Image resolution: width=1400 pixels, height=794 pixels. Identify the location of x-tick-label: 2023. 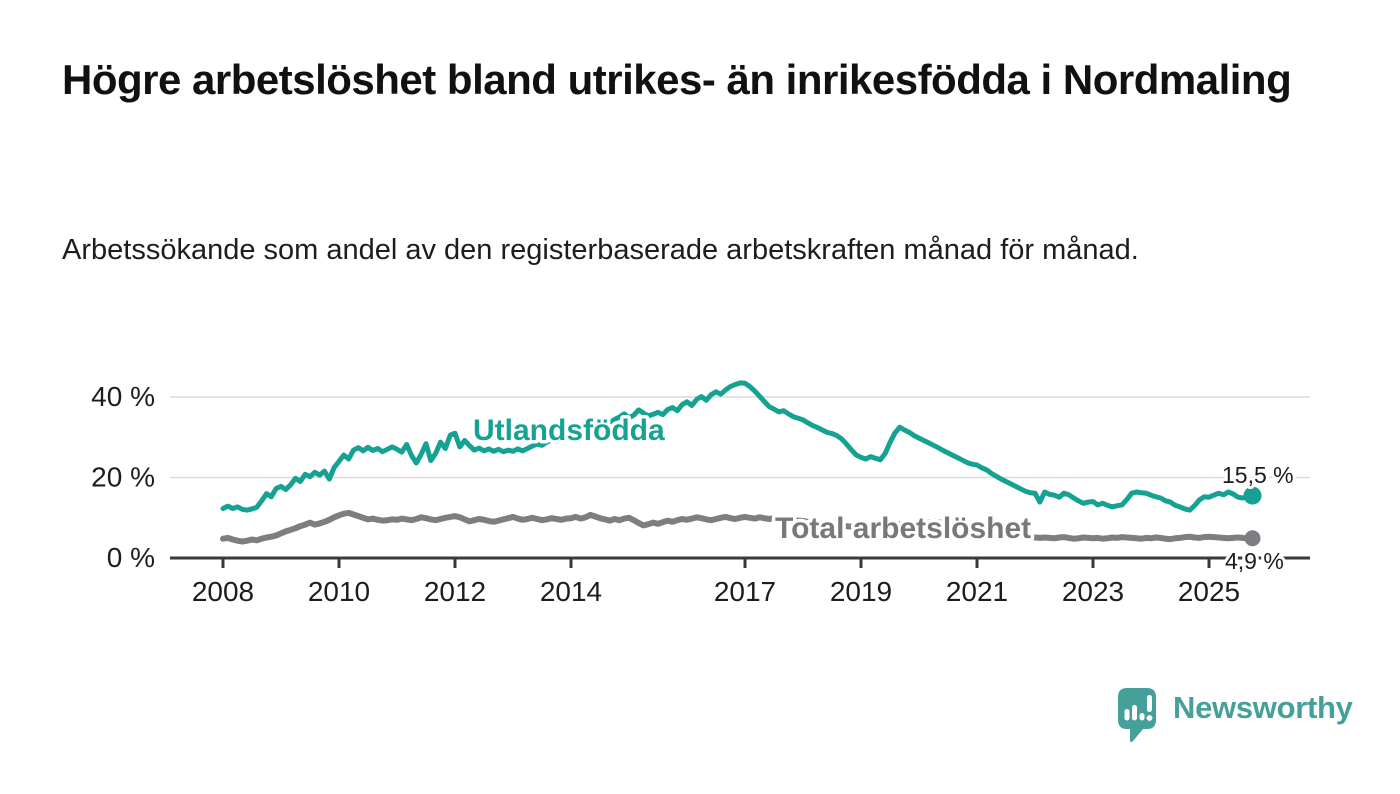
(1093, 591).